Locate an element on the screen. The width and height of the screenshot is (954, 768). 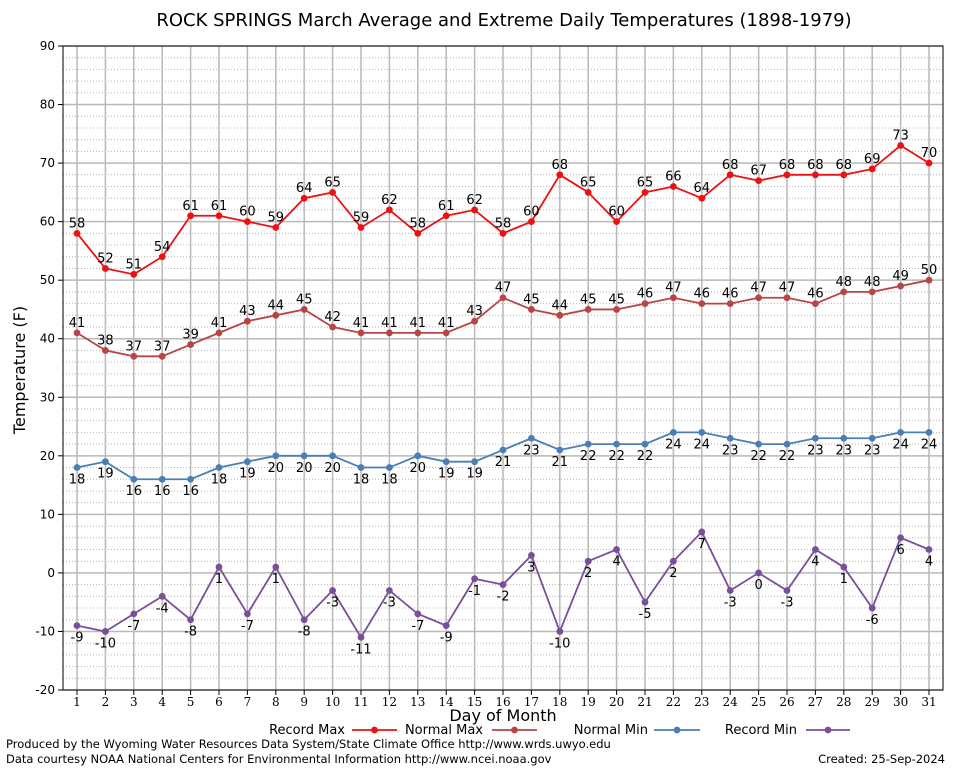
y-axis-ticks: -20 -10 0 10 20 30 40 50 60 70 80 90 is located at coordinates (49, 368).